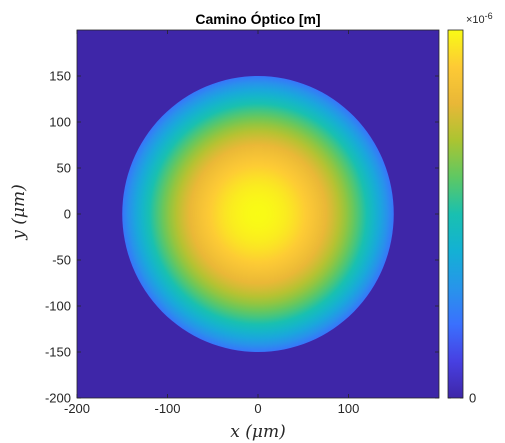 This screenshot has height=443, width=505. Describe the element at coordinates (455, 214) in the screenshot. I see `colorbar-gradient` at that location.